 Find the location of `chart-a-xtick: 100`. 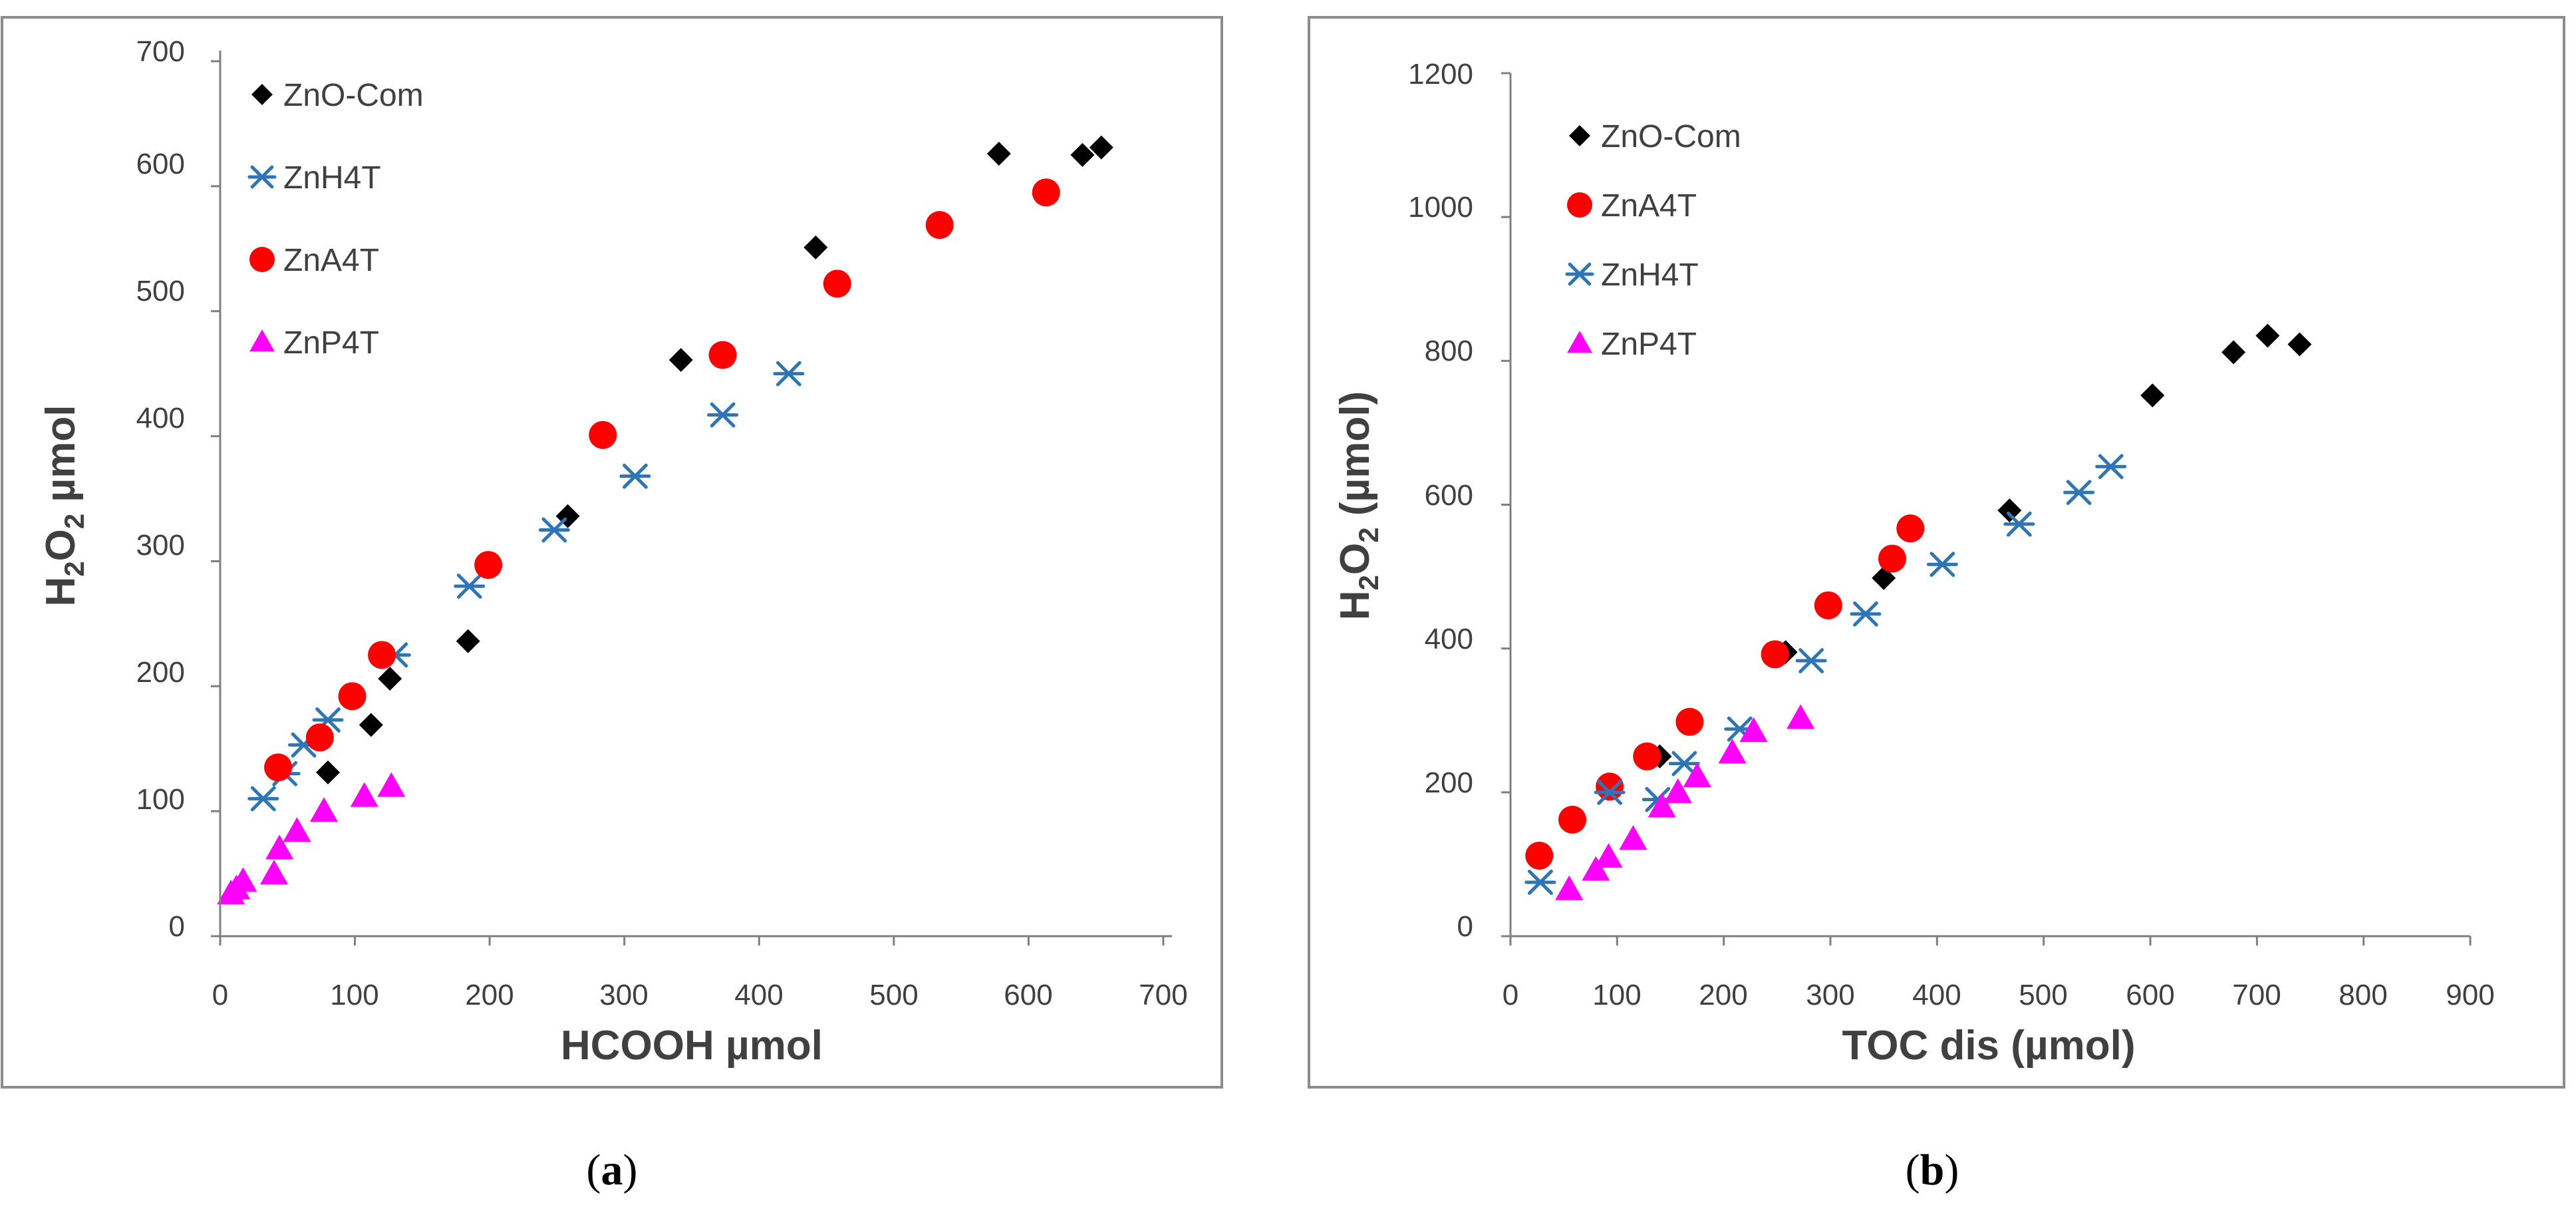

chart-a-xtick: 100 is located at coordinates (354, 995).